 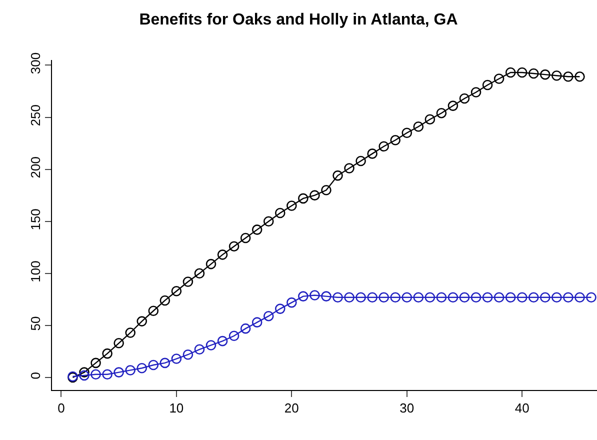 I want to click on y-tick-label: 250, so click(x=35, y=115).